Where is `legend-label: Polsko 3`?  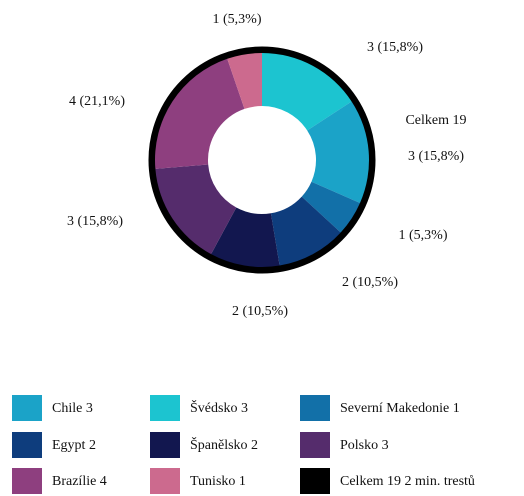
legend-label: Polsko 3 is located at coordinates (364, 445).